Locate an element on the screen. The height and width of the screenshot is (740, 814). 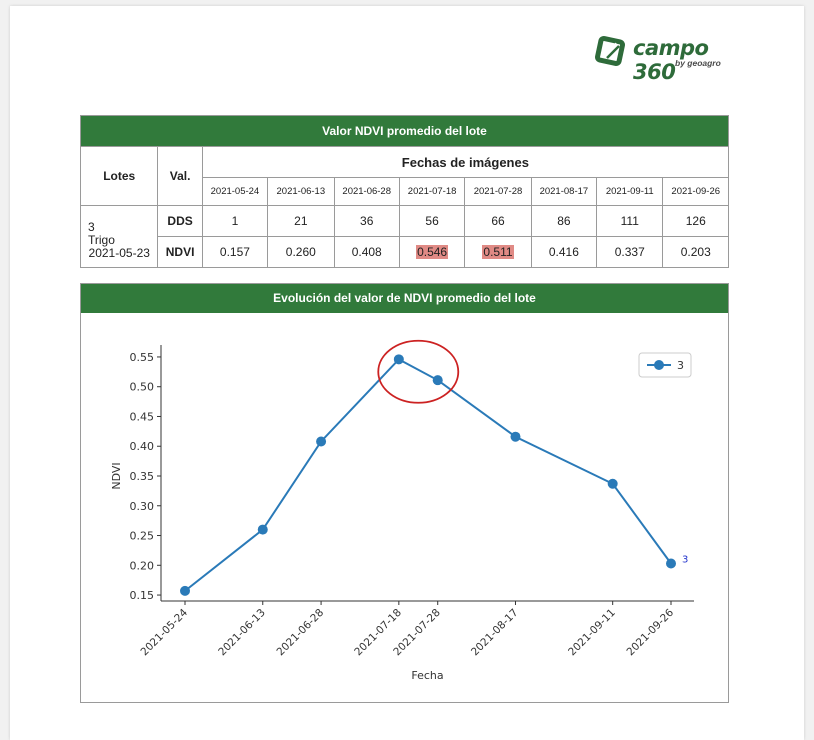
dds-value: 36 is located at coordinates (366, 221).